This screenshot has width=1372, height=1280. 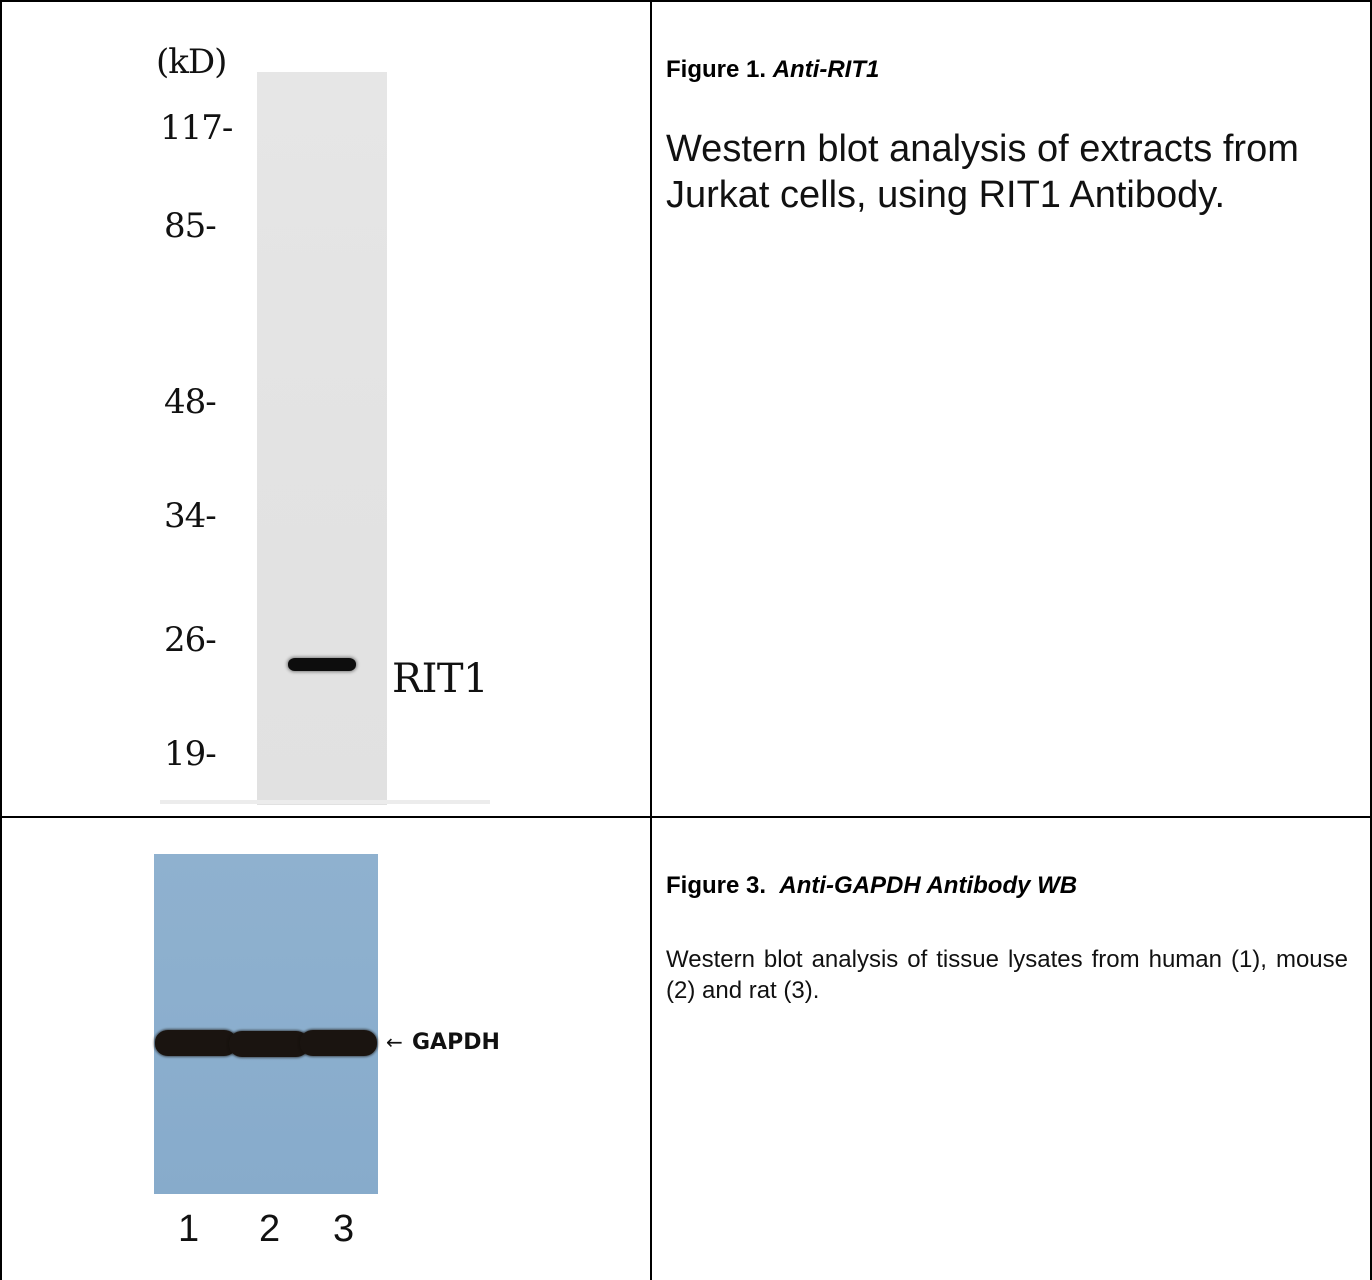 What do you see at coordinates (344, 1229) in the screenshot?
I see `lane-number-3: 3` at bounding box center [344, 1229].